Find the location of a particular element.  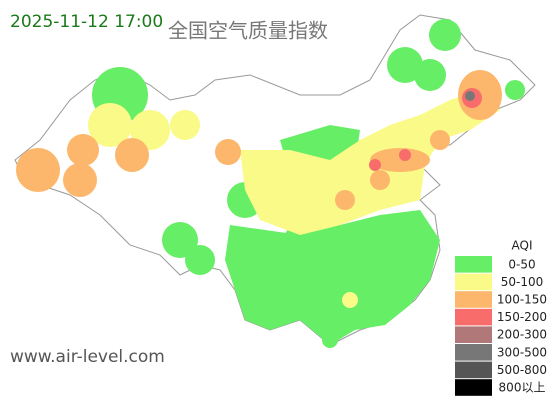

legend-label: 100-150 is located at coordinates (522, 300).